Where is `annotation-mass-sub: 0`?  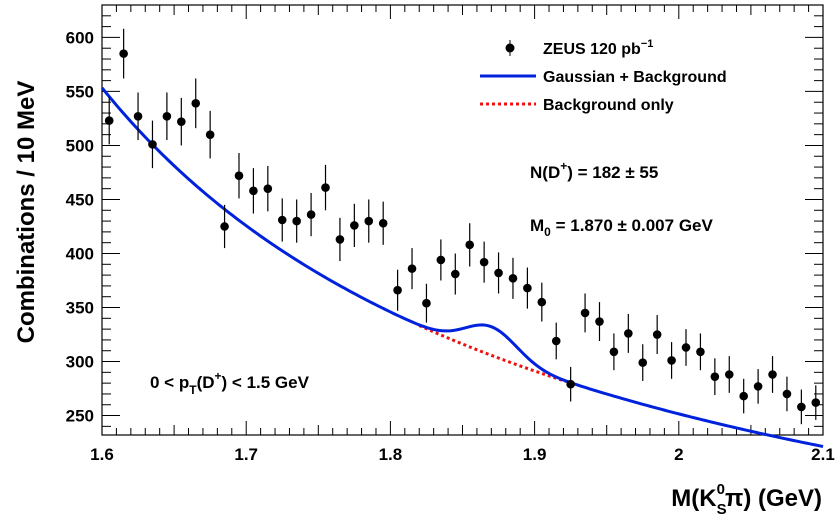
annotation-mass-sub: 0 is located at coordinates (547, 232).